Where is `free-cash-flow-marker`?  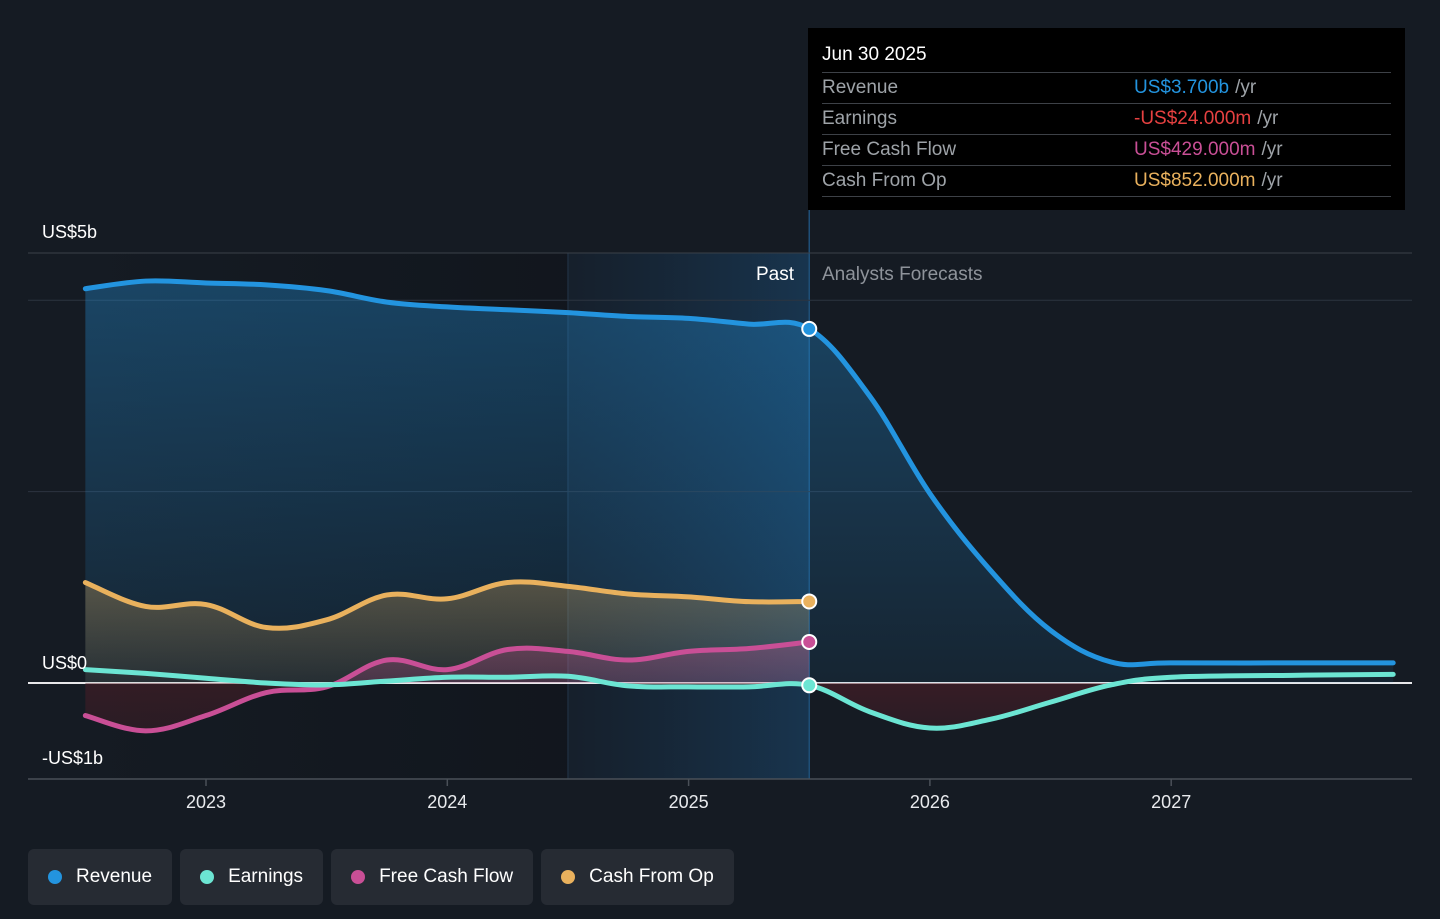 free-cash-flow-marker is located at coordinates (809, 641).